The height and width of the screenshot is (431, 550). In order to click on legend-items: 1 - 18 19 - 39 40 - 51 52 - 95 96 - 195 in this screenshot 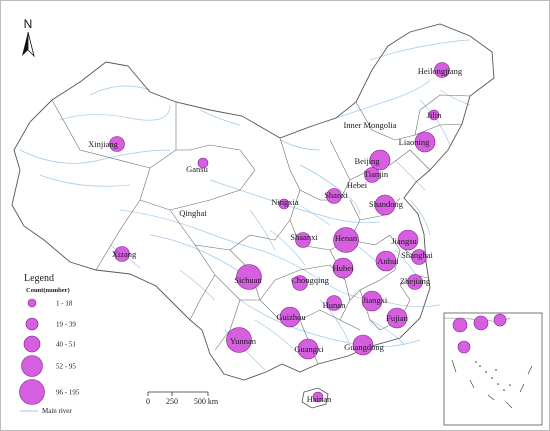, I will do `click(49, 351)`.